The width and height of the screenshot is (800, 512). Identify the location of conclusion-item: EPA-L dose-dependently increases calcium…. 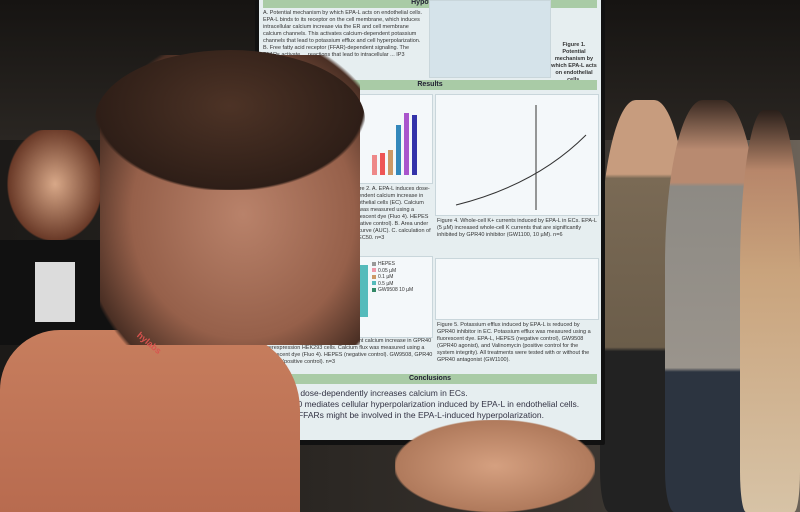
(431, 393).